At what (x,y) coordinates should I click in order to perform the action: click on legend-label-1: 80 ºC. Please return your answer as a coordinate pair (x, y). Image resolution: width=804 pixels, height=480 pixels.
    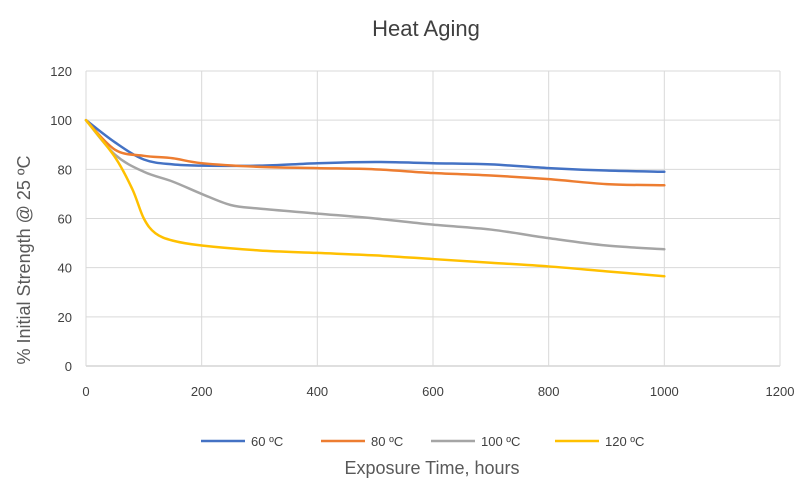
    Looking at the image, I should click on (387, 441).